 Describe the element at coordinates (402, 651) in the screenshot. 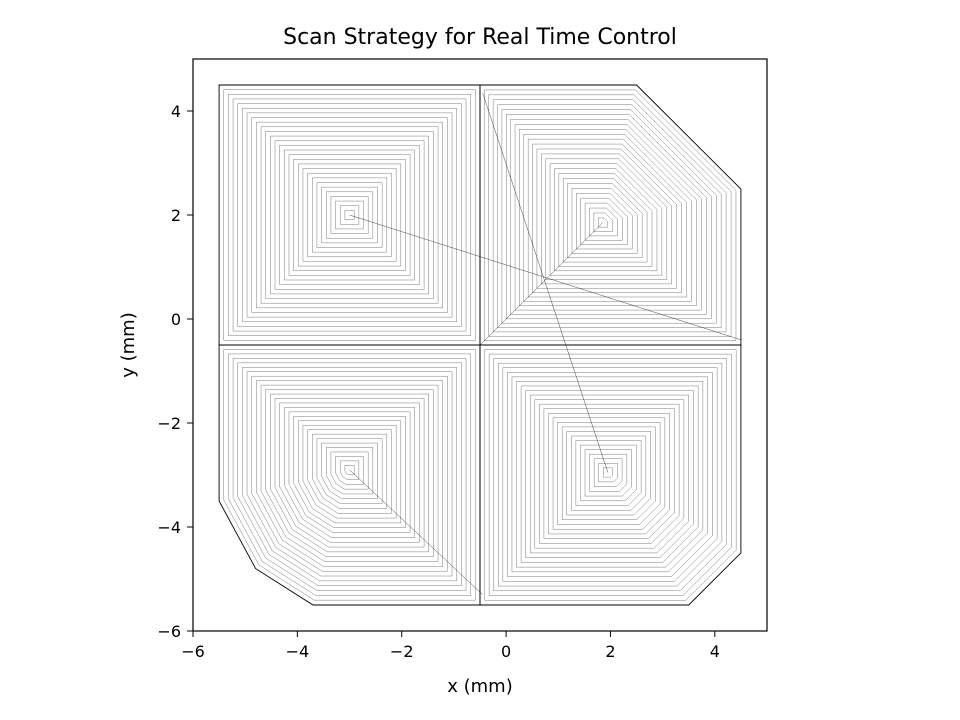

I see `x-tick-label: −2` at that location.